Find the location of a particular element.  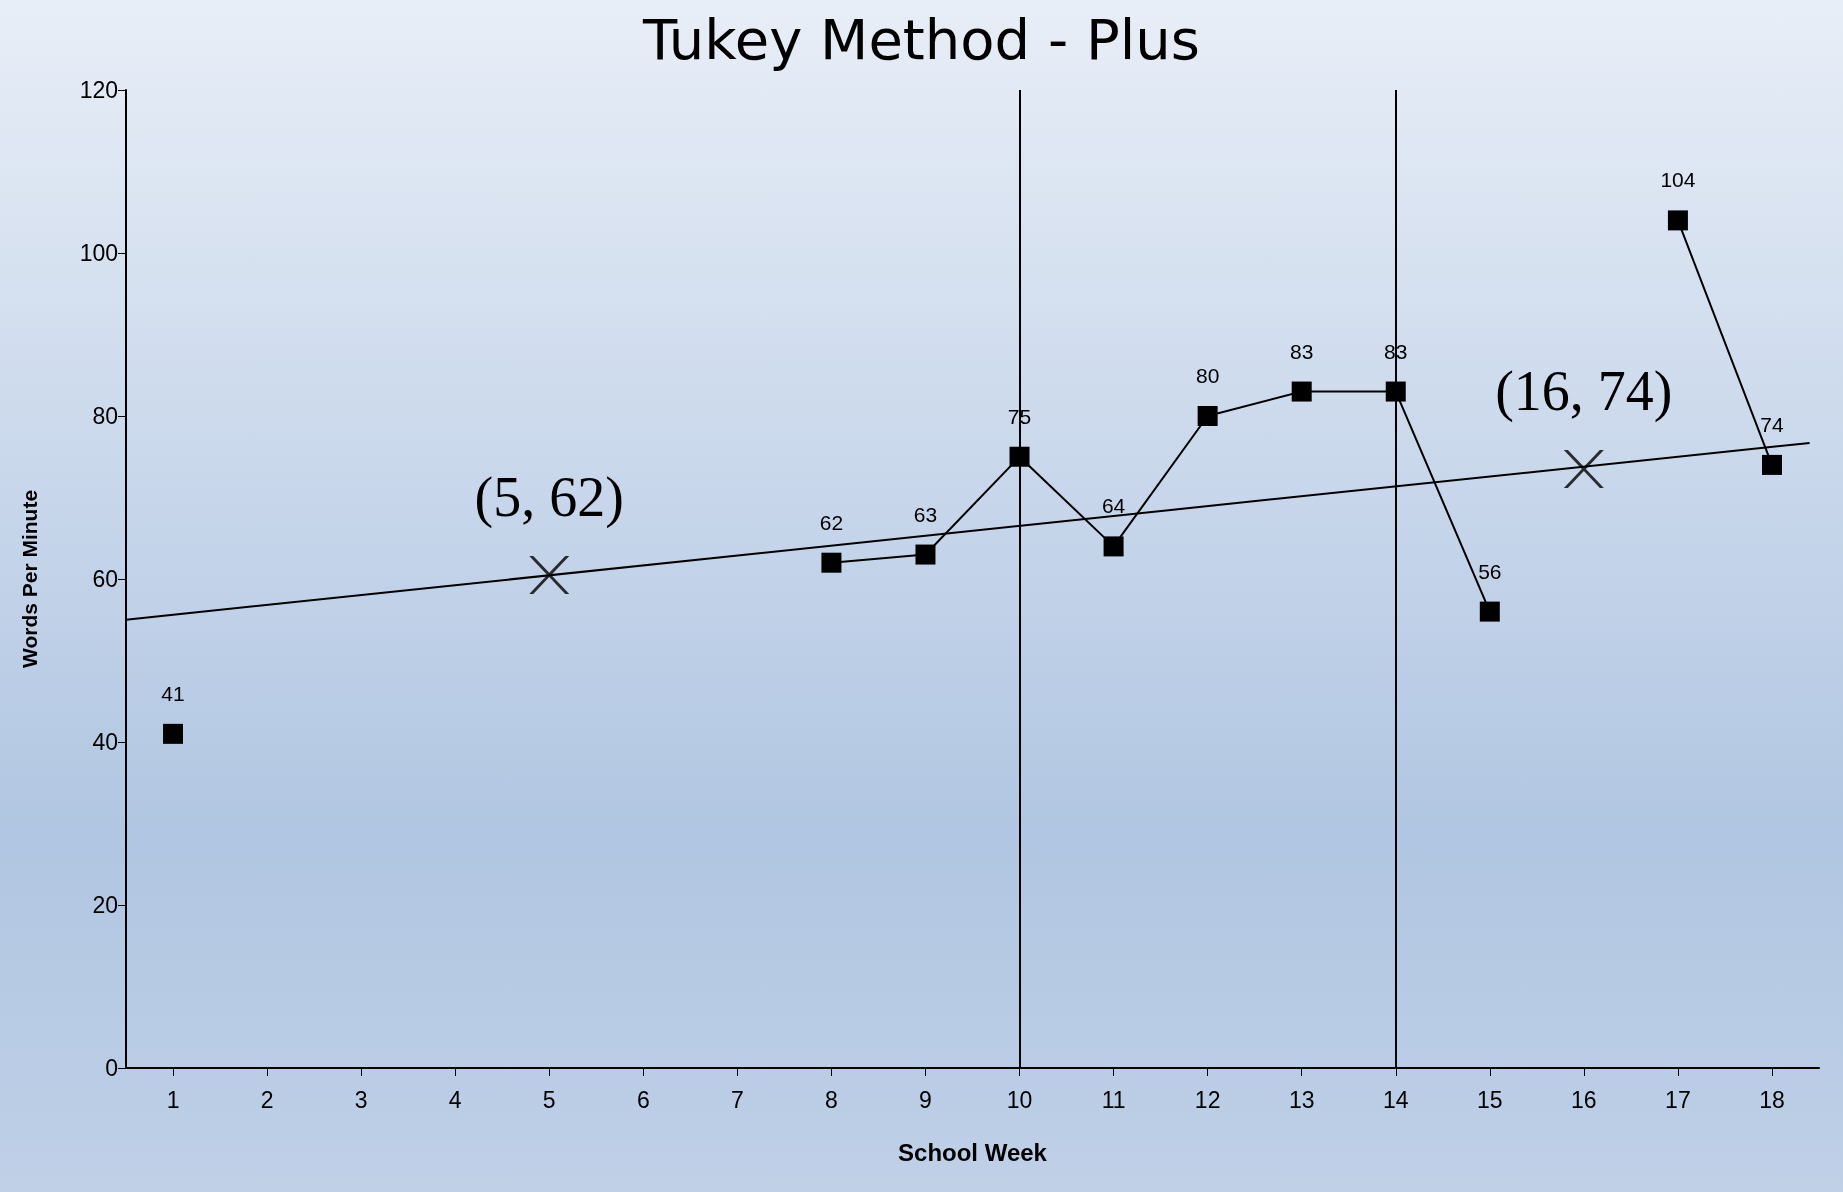

data-label: 64 is located at coordinates (1113, 506).